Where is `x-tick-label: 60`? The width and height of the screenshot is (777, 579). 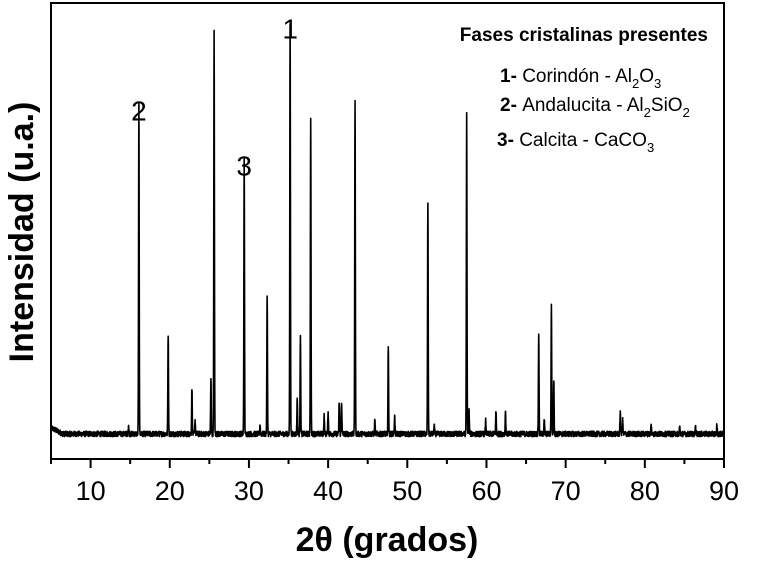 x-tick-label: 60 is located at coordinates (486, 491).